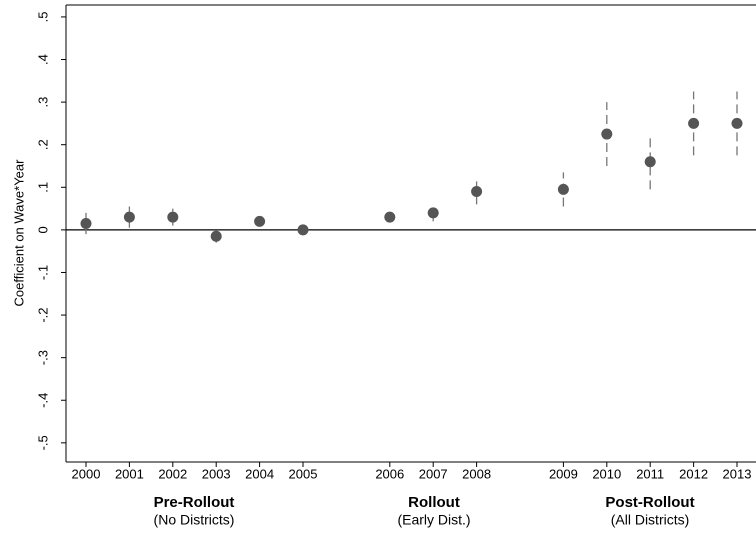 The width and height of the screenshot is (756, 539). What do you see at coordinates (172, 473) in the screenshot?
I see `x-tick-label: 2002` at bounding box center [172, 473].